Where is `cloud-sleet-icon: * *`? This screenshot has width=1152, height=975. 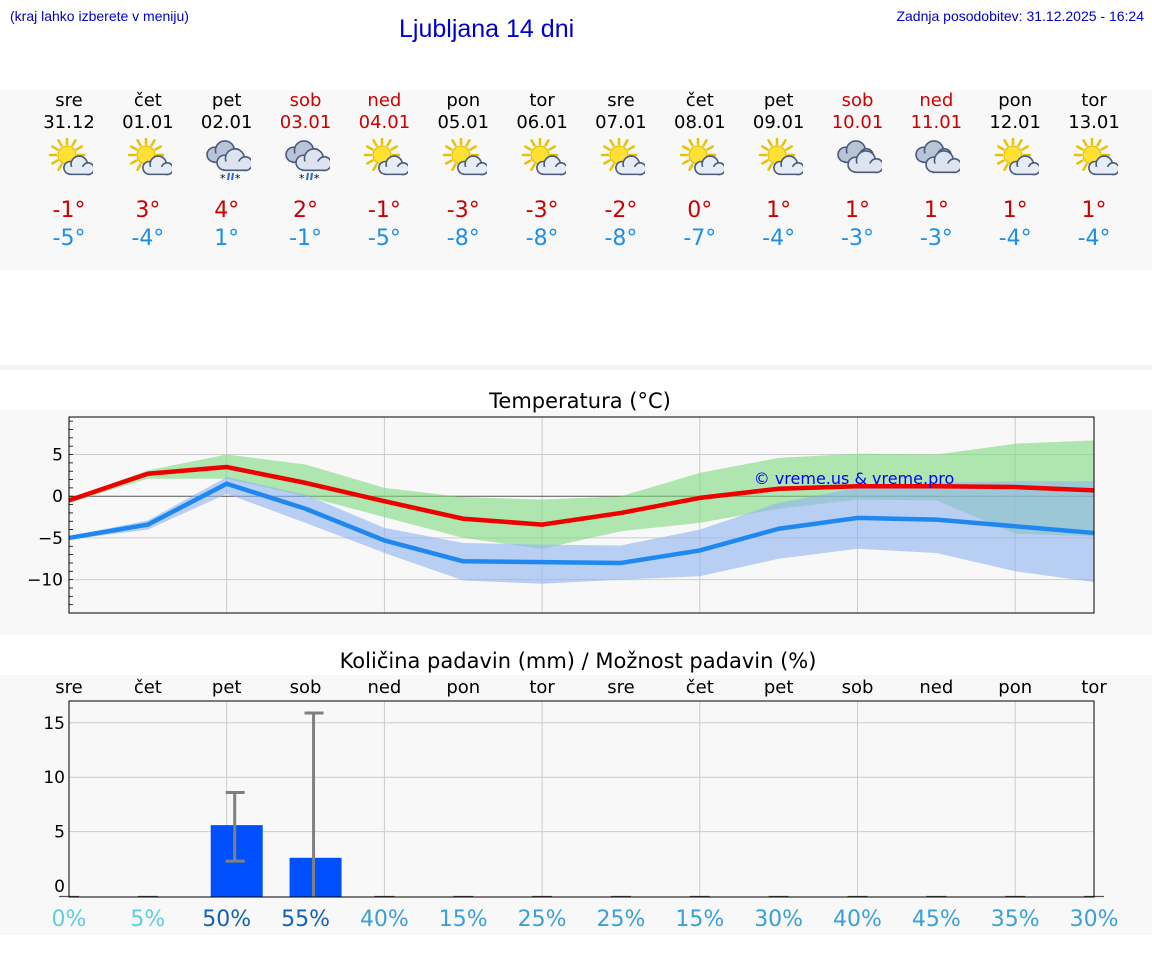
cloud-sleet-icon: * * is located at coordinates (228, 161).